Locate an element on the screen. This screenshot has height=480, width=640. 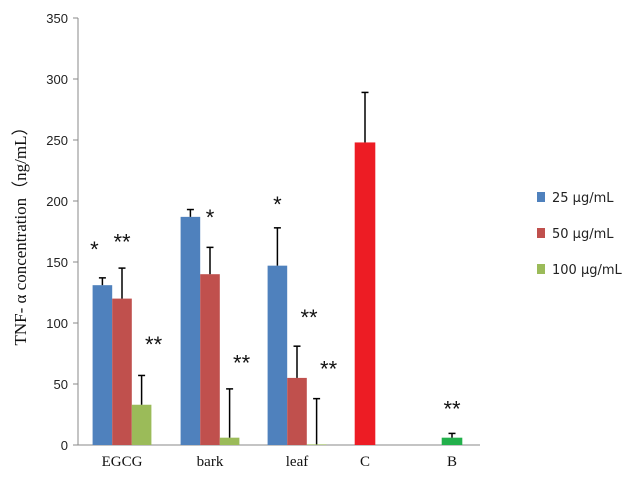
bar-c is located at coordinates (365, 293).